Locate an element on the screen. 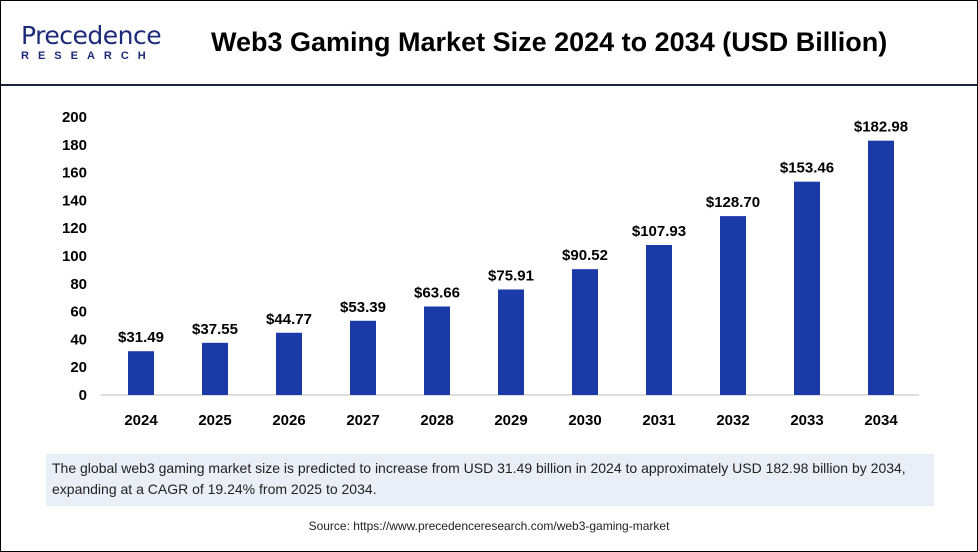  data-label: $90.52 is located at coordinates (585, 255).